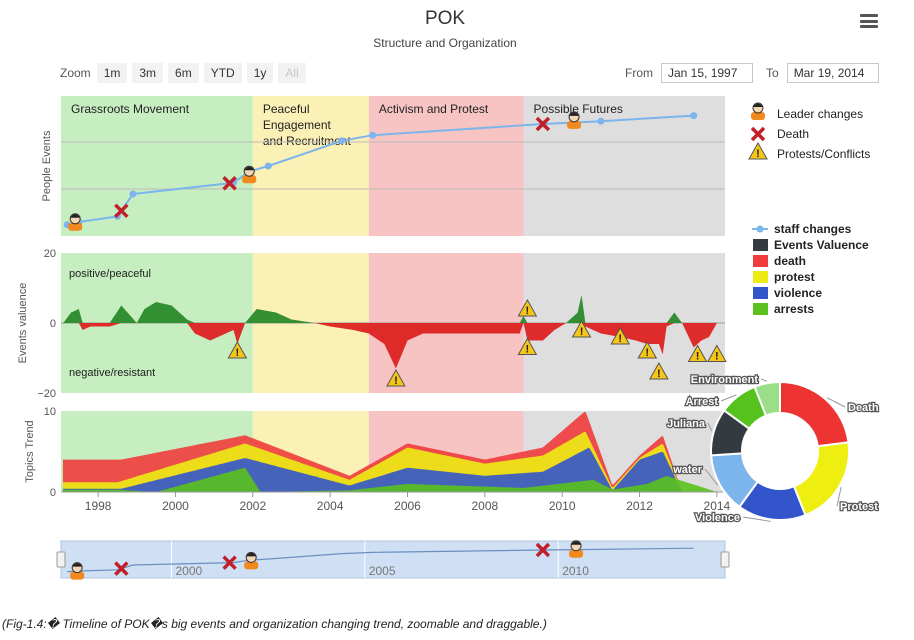 This screenshot has height=640, width=914. What do you see at coordinates (183, 73) in the screenshot?
I see `zoom-6m-button: 6m` at bounding box center [183, 73].